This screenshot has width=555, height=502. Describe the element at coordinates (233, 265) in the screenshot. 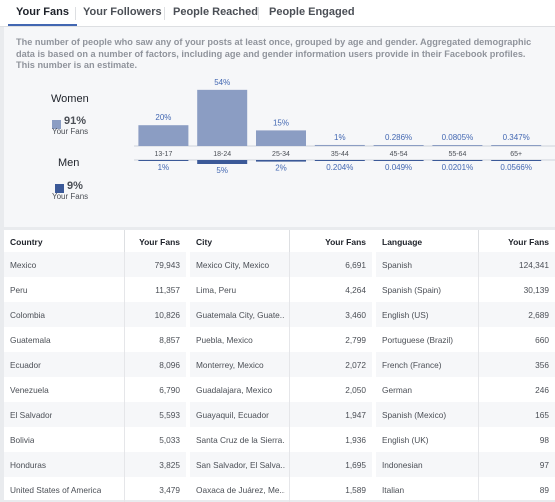

I see `row-name: Mexico City, Mexico` at that location.